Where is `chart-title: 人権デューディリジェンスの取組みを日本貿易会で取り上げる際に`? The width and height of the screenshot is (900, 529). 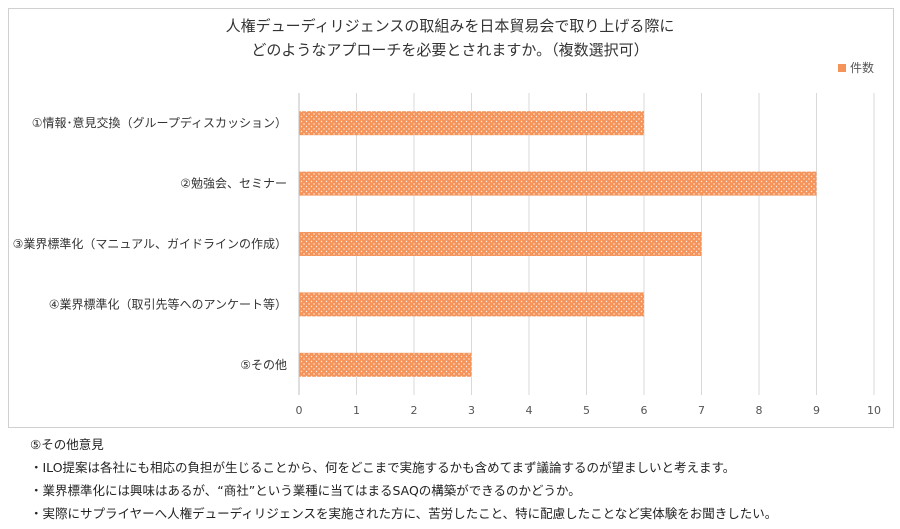 chart-title: 人権デューディリジェンスの取組みを日本貿易会で取り上げる際に is located at coordinates (450, 26).